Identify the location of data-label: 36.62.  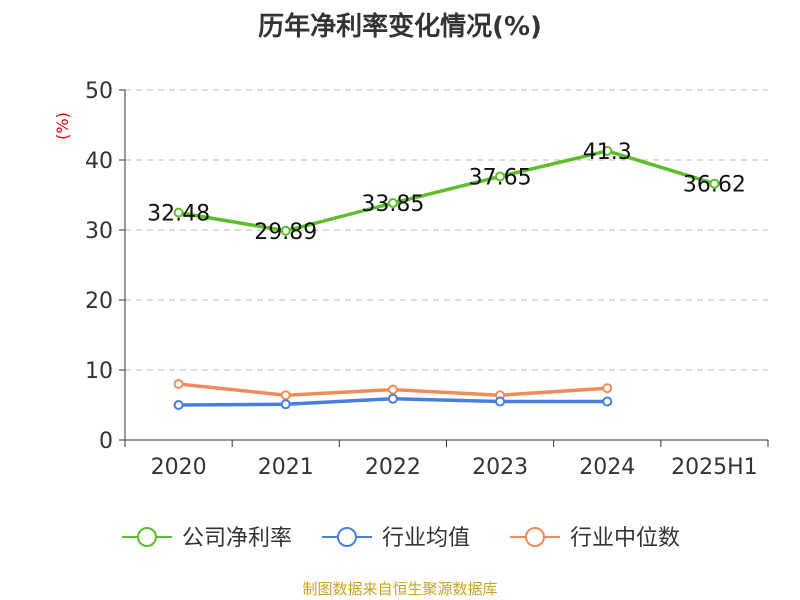
(714, 185).